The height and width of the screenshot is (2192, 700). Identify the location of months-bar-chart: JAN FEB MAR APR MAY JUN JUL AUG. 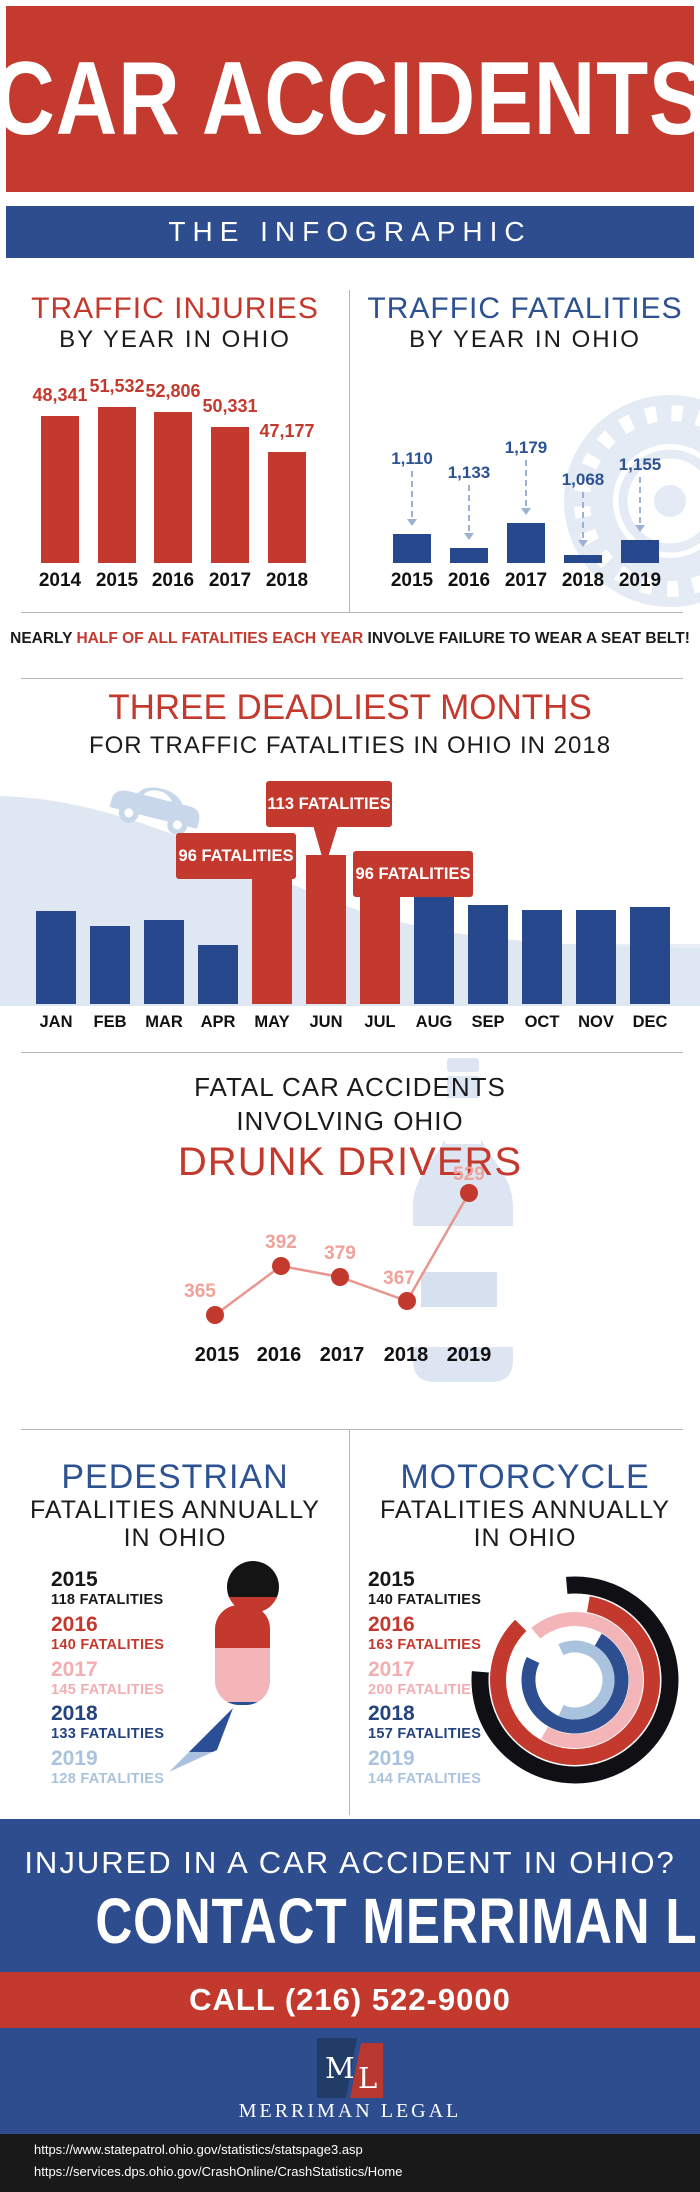
(350, 942).